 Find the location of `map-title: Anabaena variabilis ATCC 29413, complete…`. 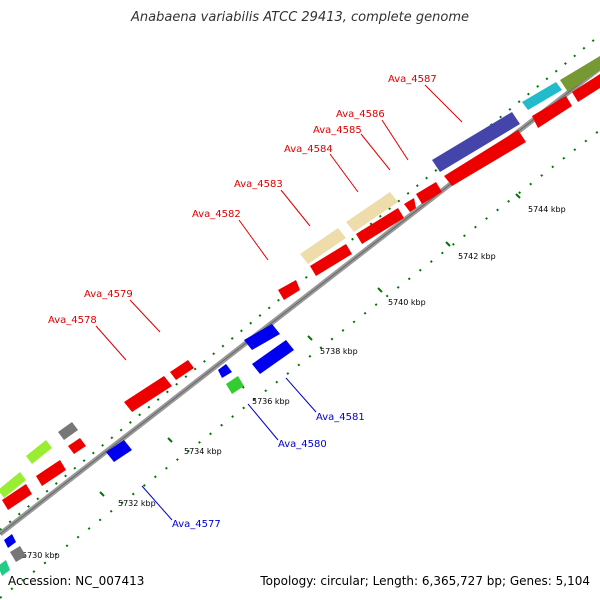

map-title: Anabaena variabilis ATCC 29413, complete… is located at coordinates (300, 17).